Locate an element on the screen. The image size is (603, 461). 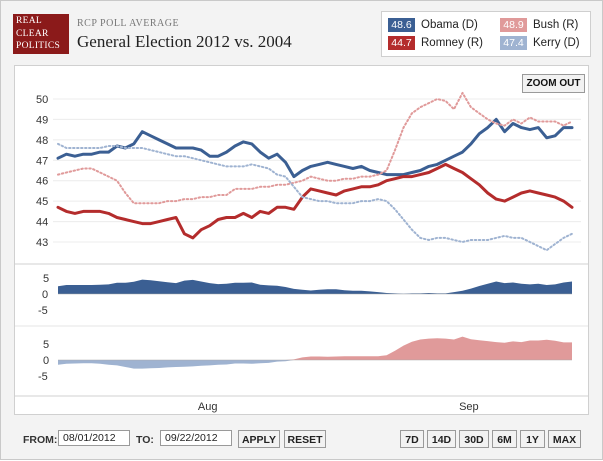
legend-label-bush: Bush (R) is located at coordinates (556, 25).